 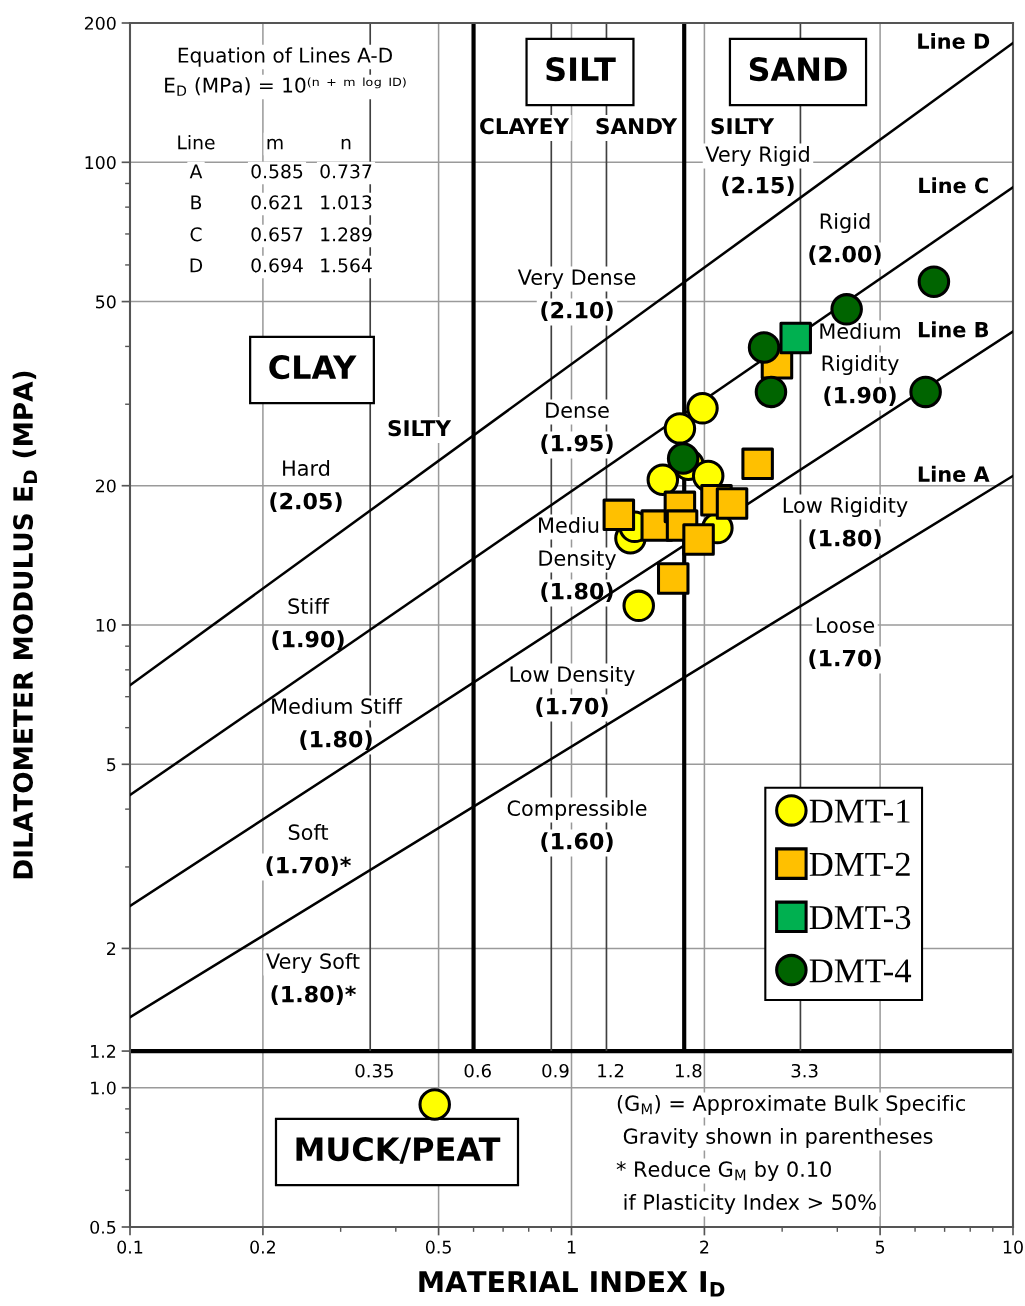 What do you see at coordinates (306, 468) in the screenshot?
I see `annotation: Hard` at bounding box center [306, 468].